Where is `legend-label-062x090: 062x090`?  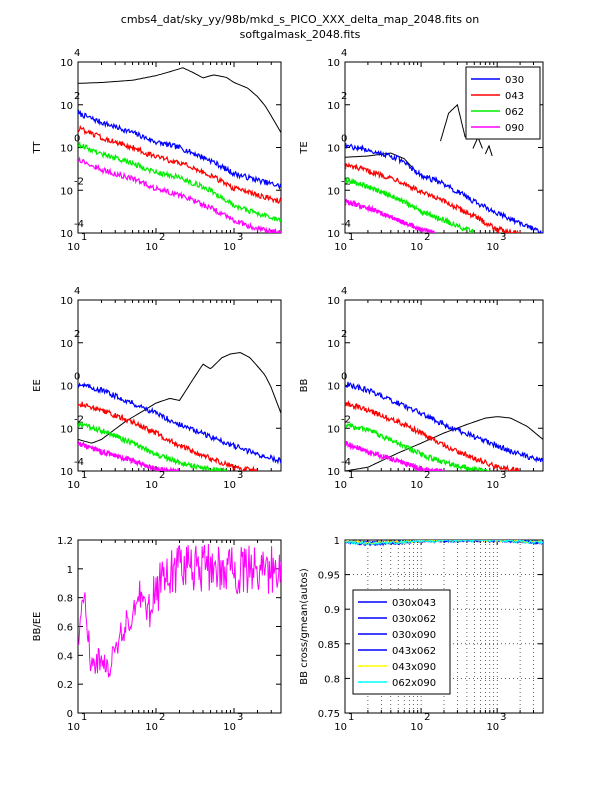 legend-label-062x090: 062x090 is located at coordinates (414, 683).